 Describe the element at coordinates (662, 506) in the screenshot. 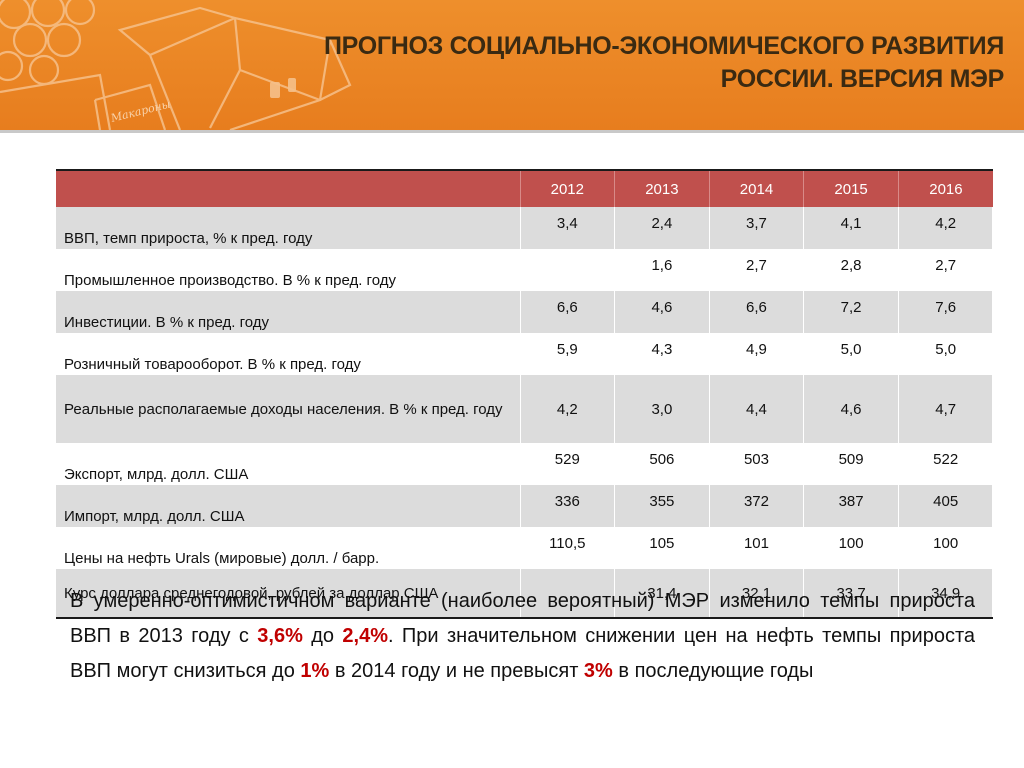

I see `cell-value: 355` at that location.